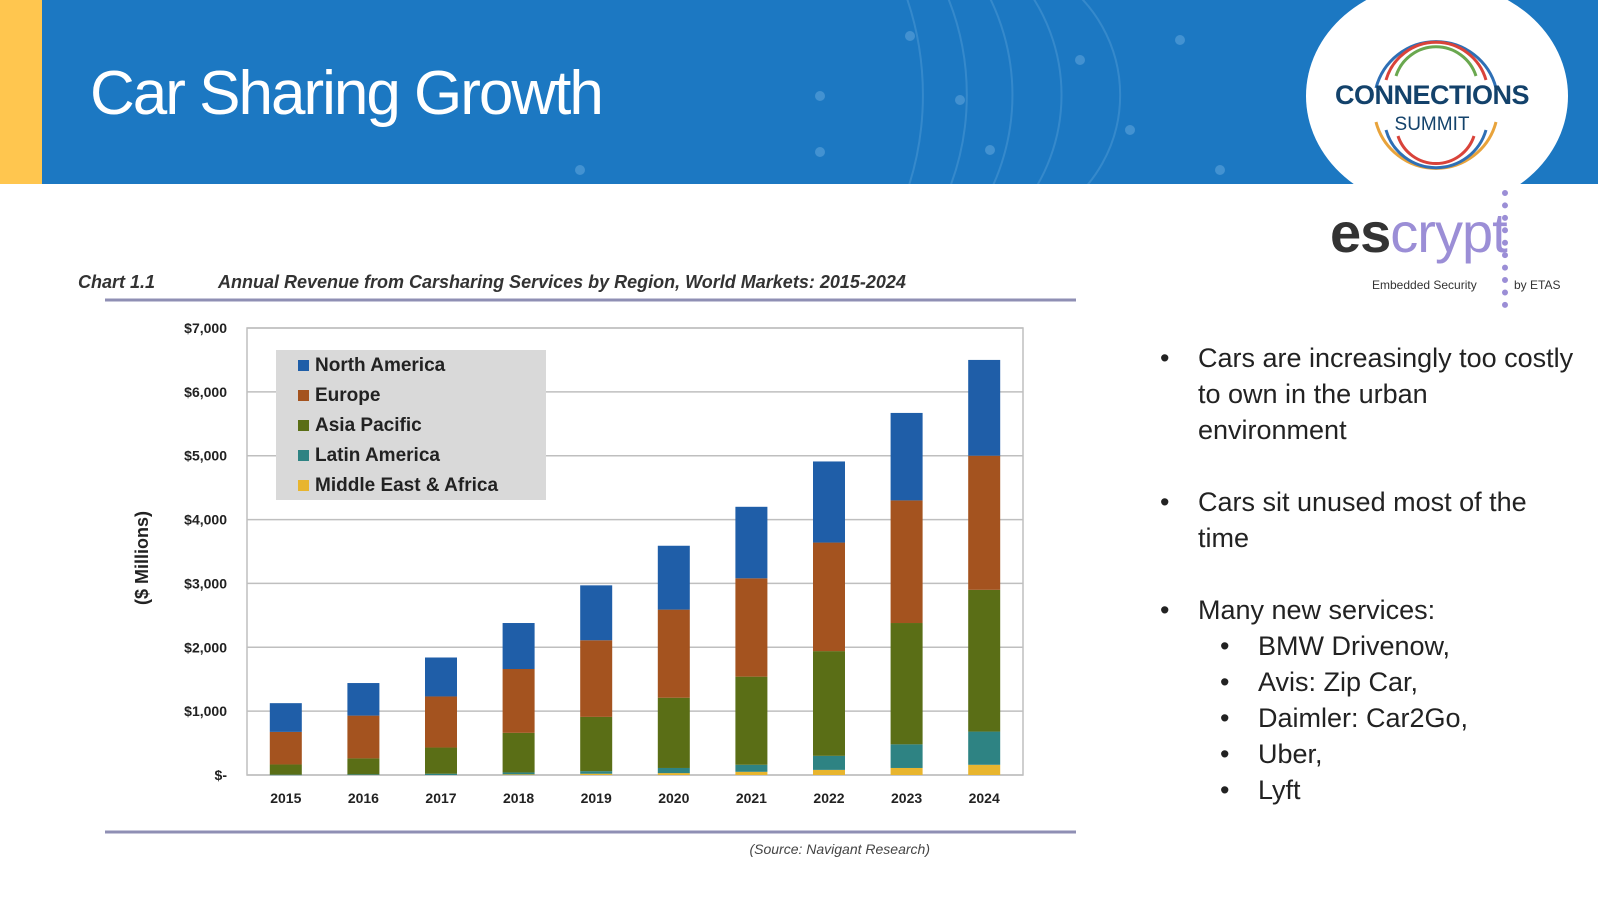 This screenshot has height=900, width=1598. What do you see at coordinates (142, 558) in the screenshot?
I see `y-axis-label: ($ Millions)` at bounding box center [142, 558].